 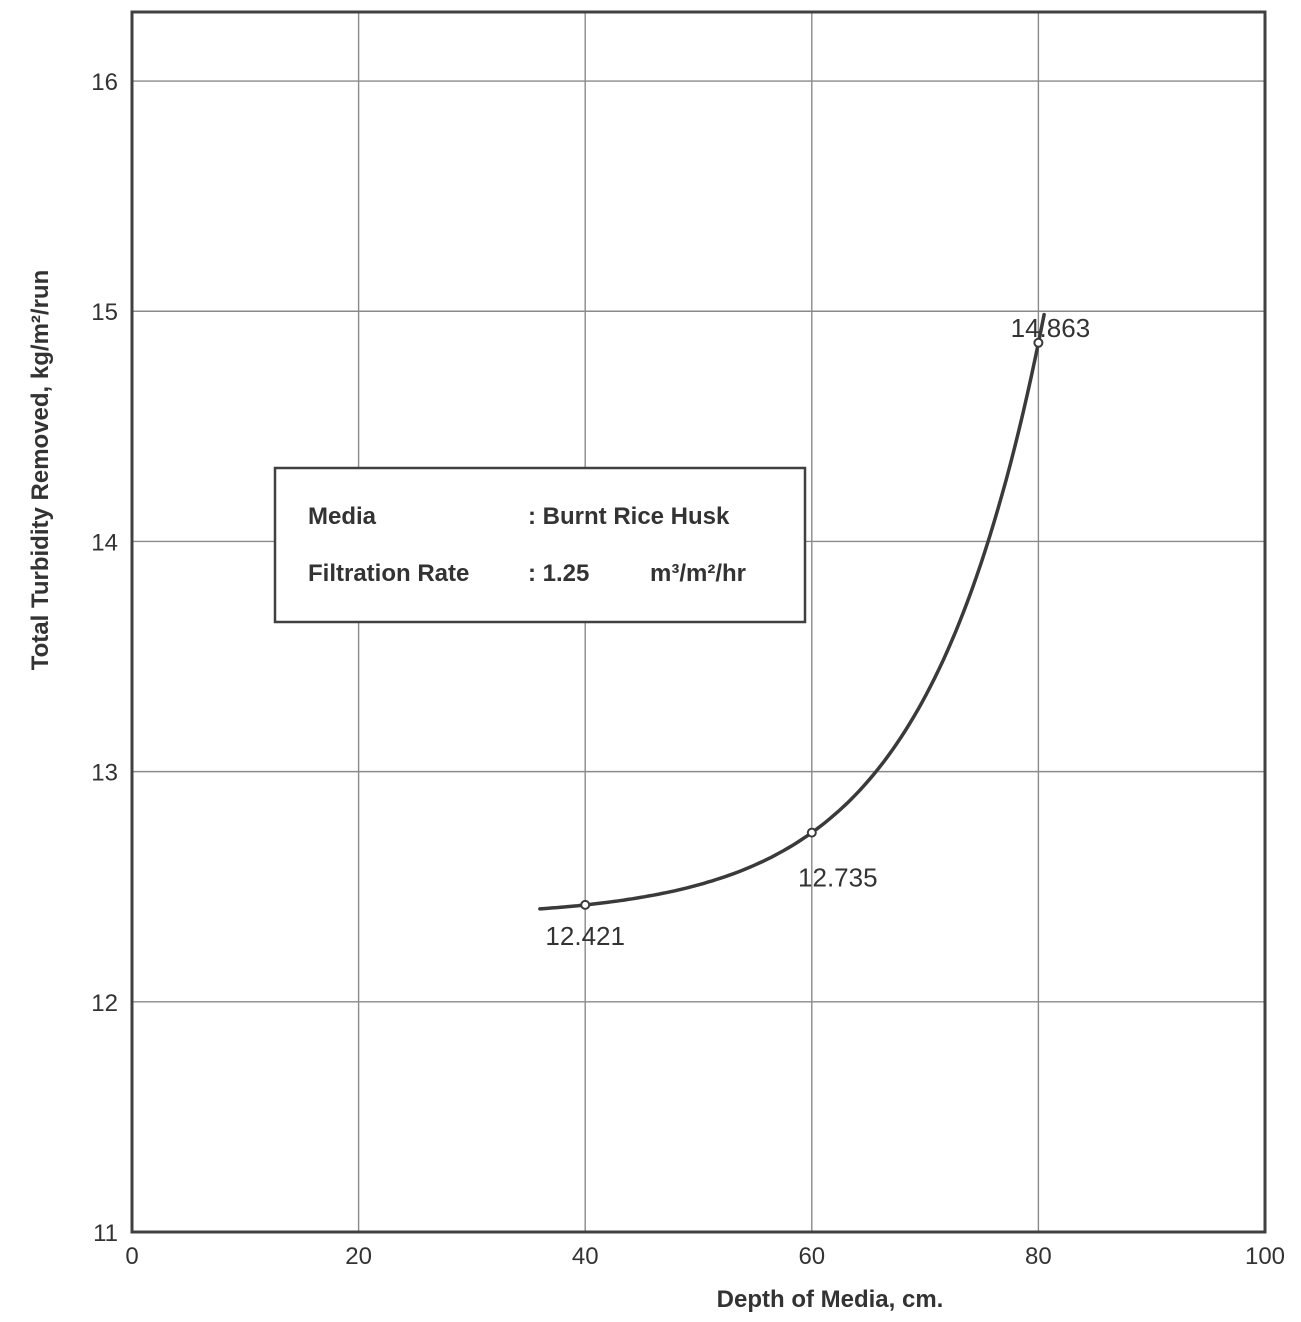 What do you see at coordinates (585, 936) in the screenshot?
I see `data-point-label: 12.421` at bounding box center [585, 936].